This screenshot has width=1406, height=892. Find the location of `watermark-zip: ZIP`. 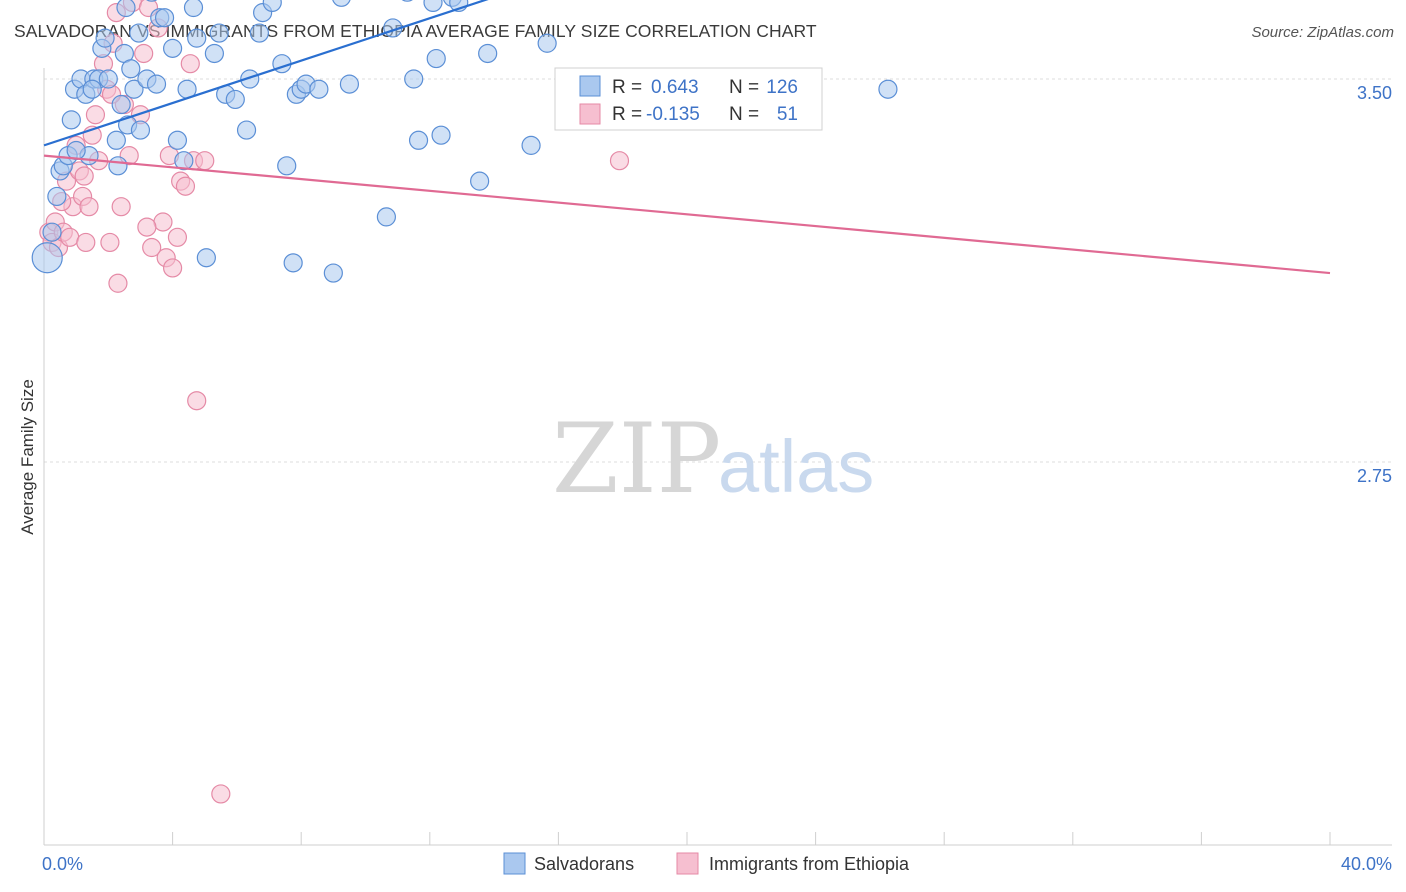

watermark-zip: ZIP is located at coordinates (636, 459).